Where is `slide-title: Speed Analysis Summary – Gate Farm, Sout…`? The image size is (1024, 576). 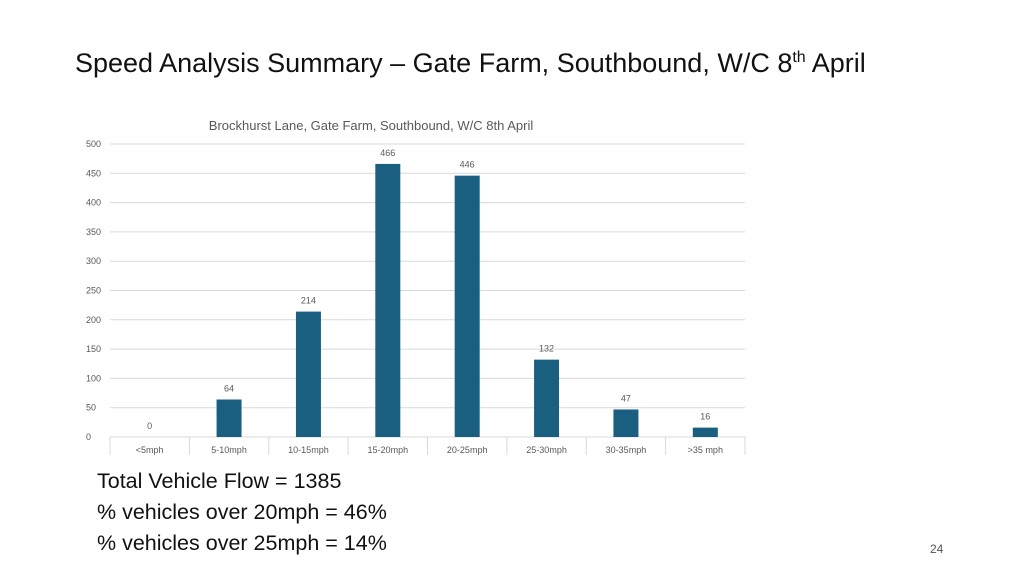
slide-title: Speed Analysis Summary – Gate Farm, Sout… is located at coordinates (470, 63).